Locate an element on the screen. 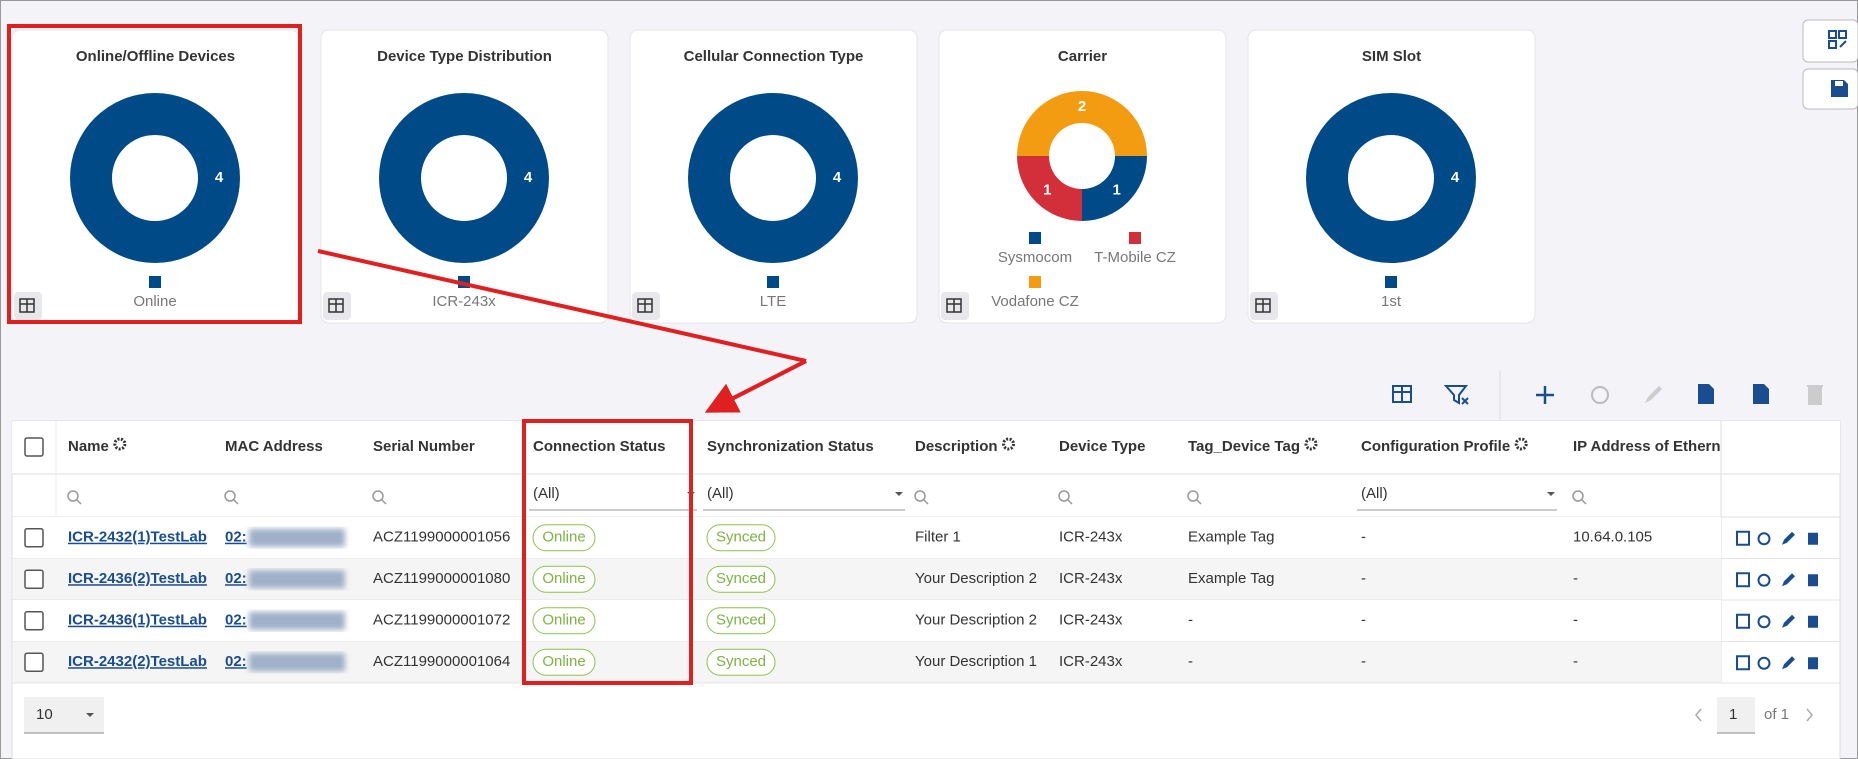  column-header: Connection Status is located at coordinates (599, 446).